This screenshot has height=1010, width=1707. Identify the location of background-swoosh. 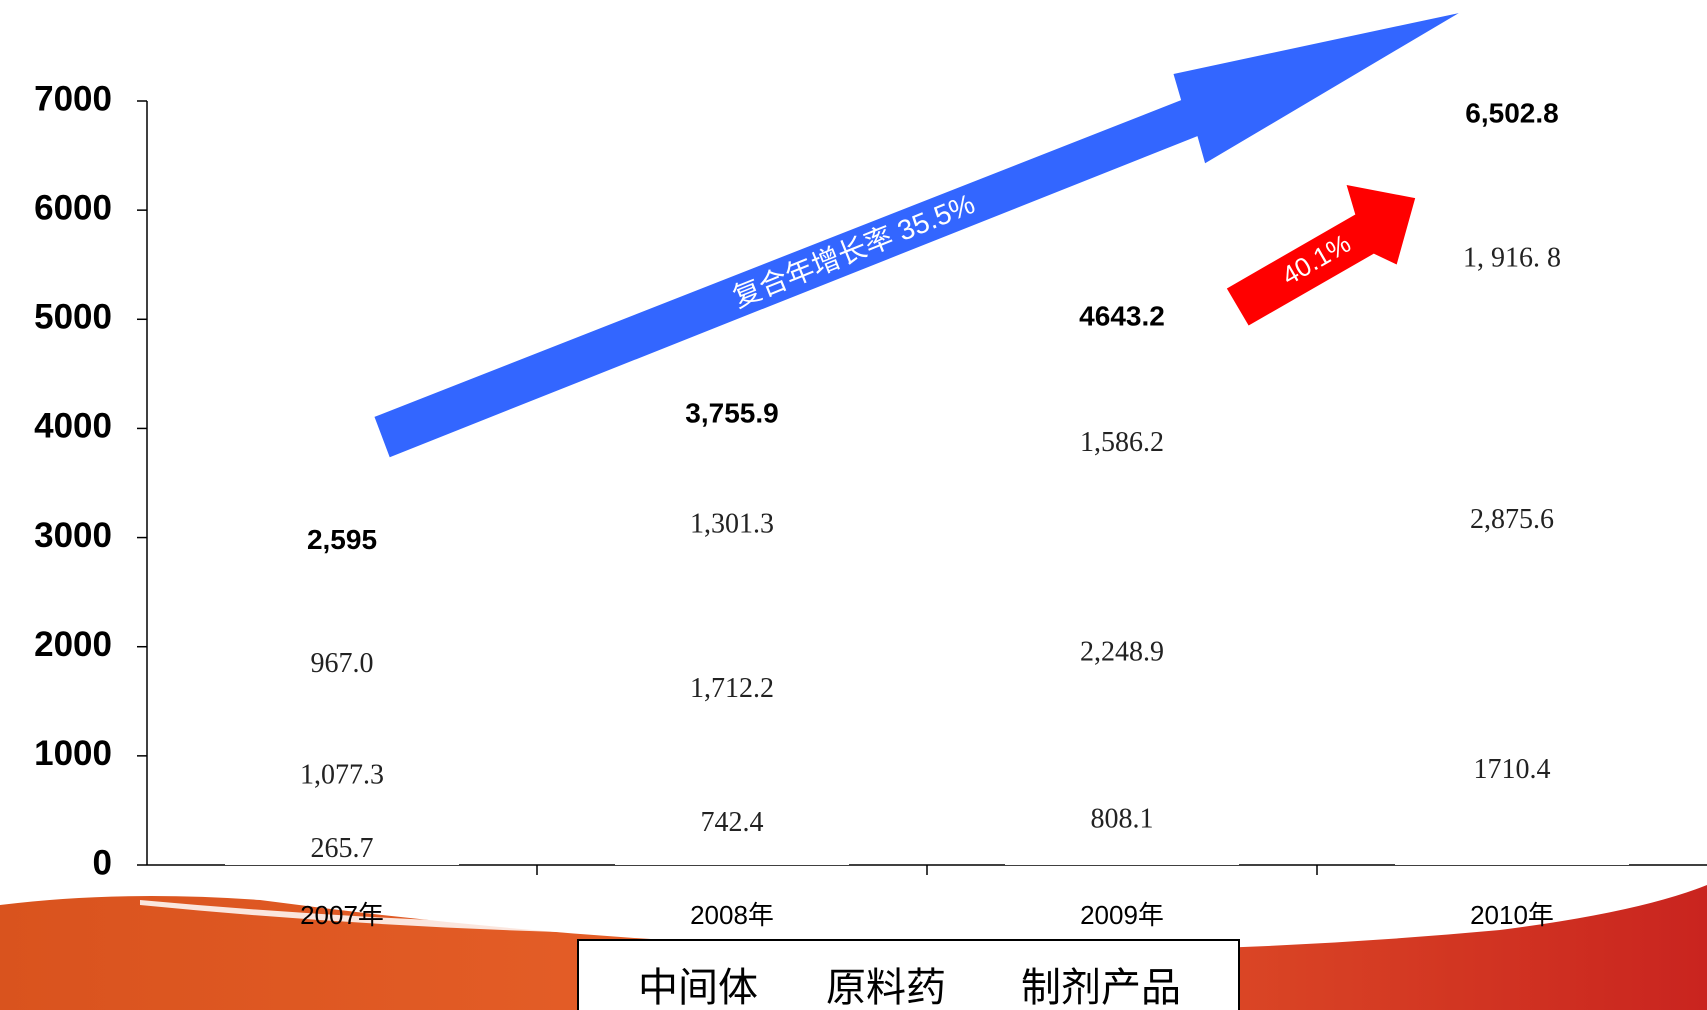
(853, 947).